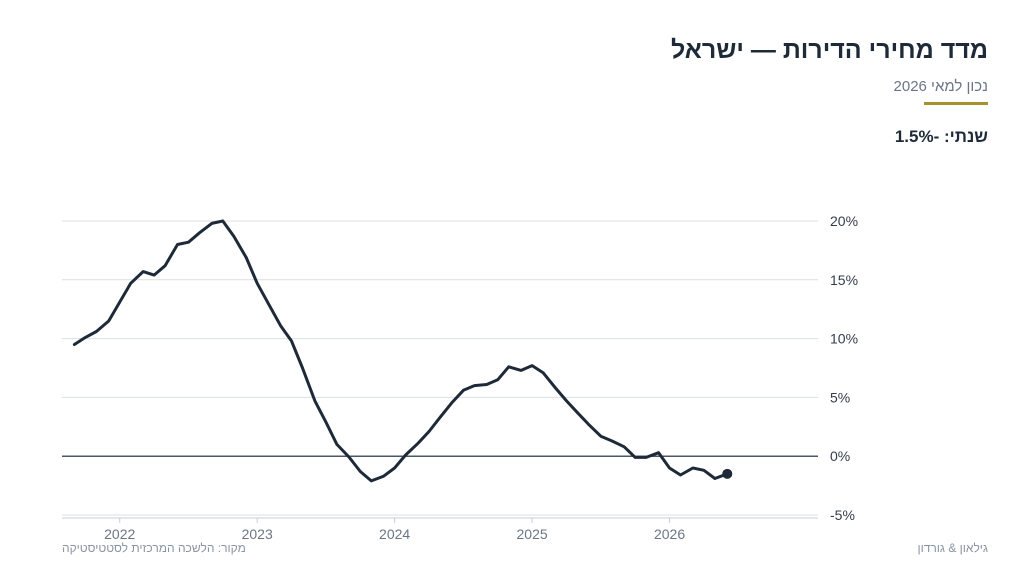  What do you see at coordinates (119, 534) in the screenshot?
I see `x-tick-label: 2022` at bounding box center [119, 534].